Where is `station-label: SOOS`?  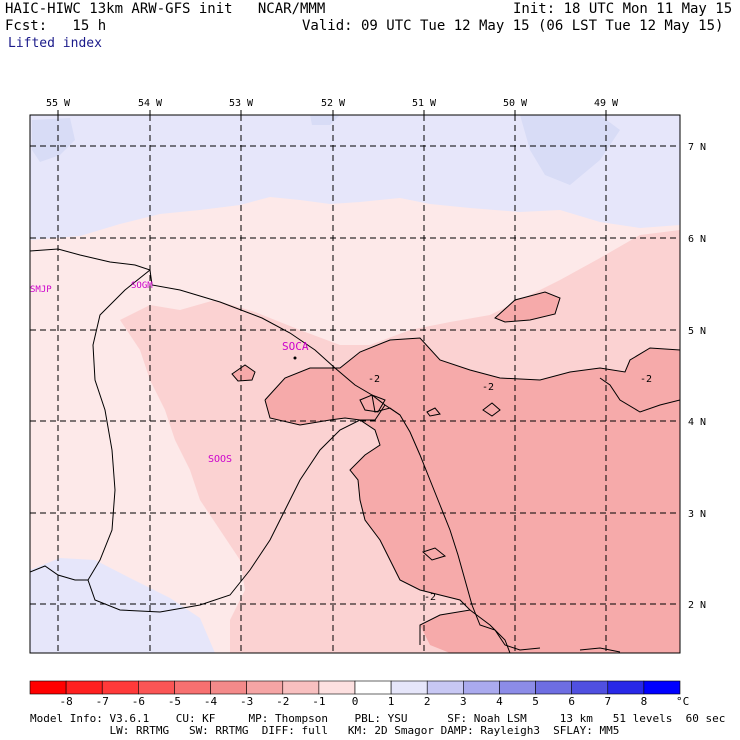 station-label: SOOS is located at coordinates (220, 459).